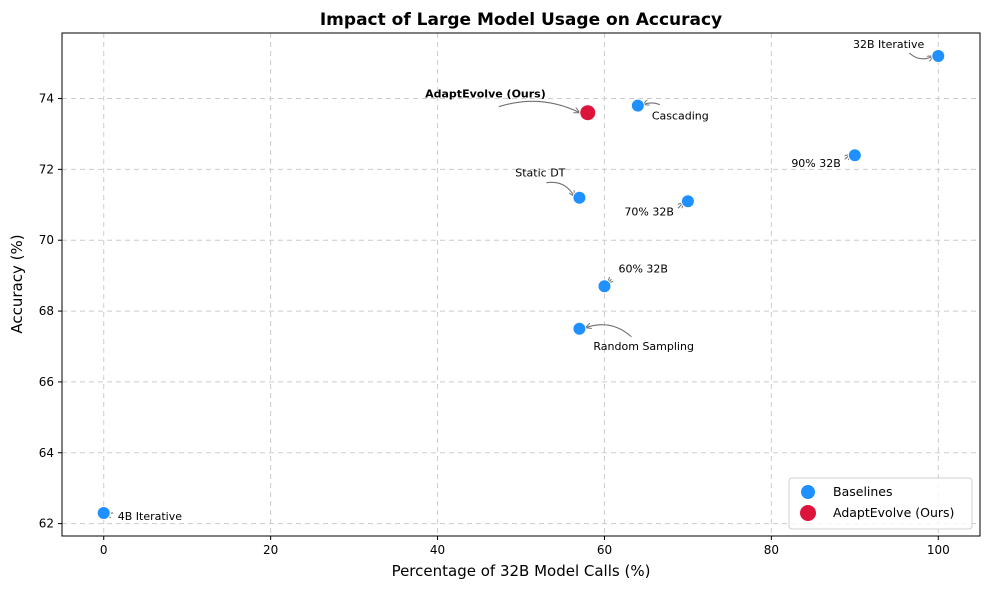 Image resolution: width=989 pixels, height=590 pixels. What do you see at coordinates (808, 513) in the screenshot?
I see `legend-marker-adaptevolve` at bounding box center [808, 513].